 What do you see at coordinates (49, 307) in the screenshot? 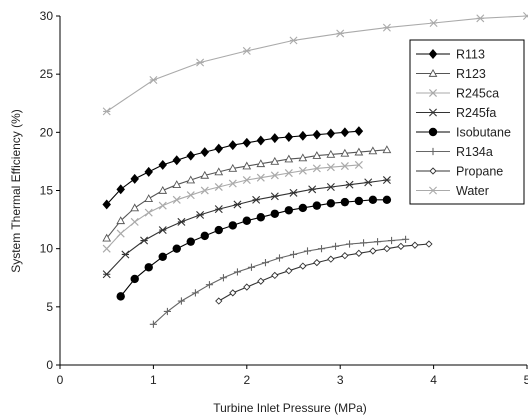
I see `y-tick-label: 5` at bounding box center [49, 307].